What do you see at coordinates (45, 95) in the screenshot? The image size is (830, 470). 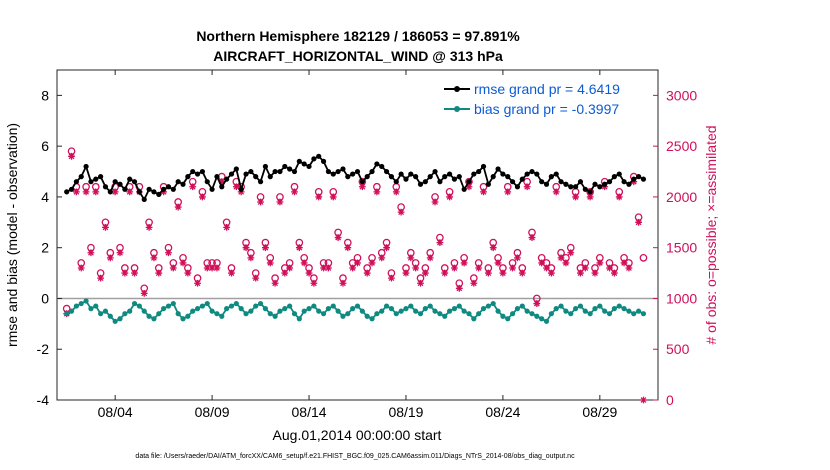 I see `y-tick-label-left: 8` at bounding box center [45, 95].